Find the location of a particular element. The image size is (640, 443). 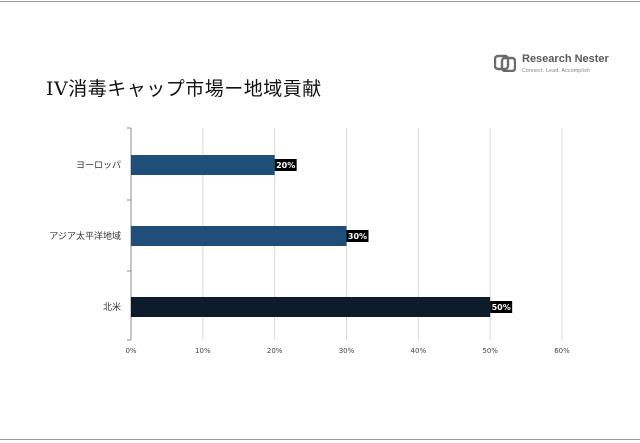

category-label: アジア太平洋地域 is located at coordinates (85, 236).